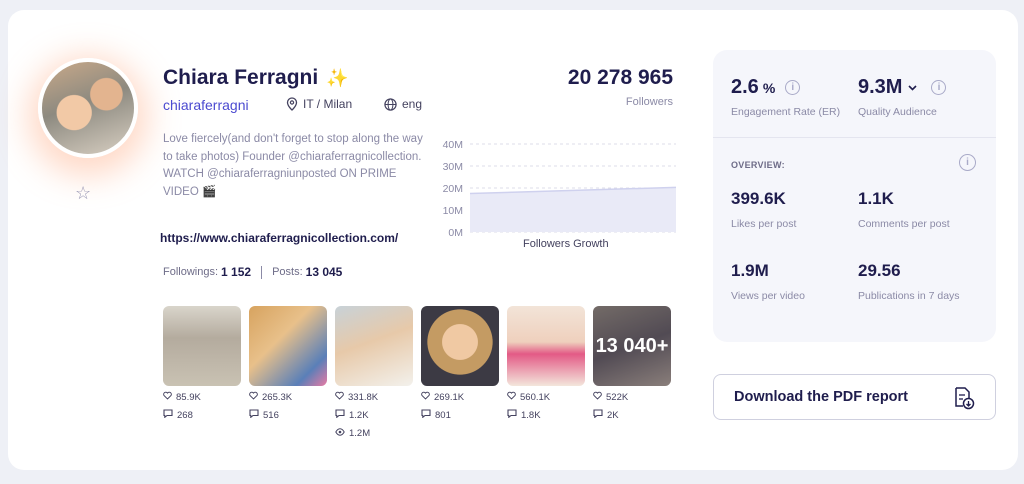 The width and height of the screenshot is (1024, 484). What do you see at coordinates (965, 398) in the screenshot?
I see `pdf-download-icon` at bounding box center [965, 398].